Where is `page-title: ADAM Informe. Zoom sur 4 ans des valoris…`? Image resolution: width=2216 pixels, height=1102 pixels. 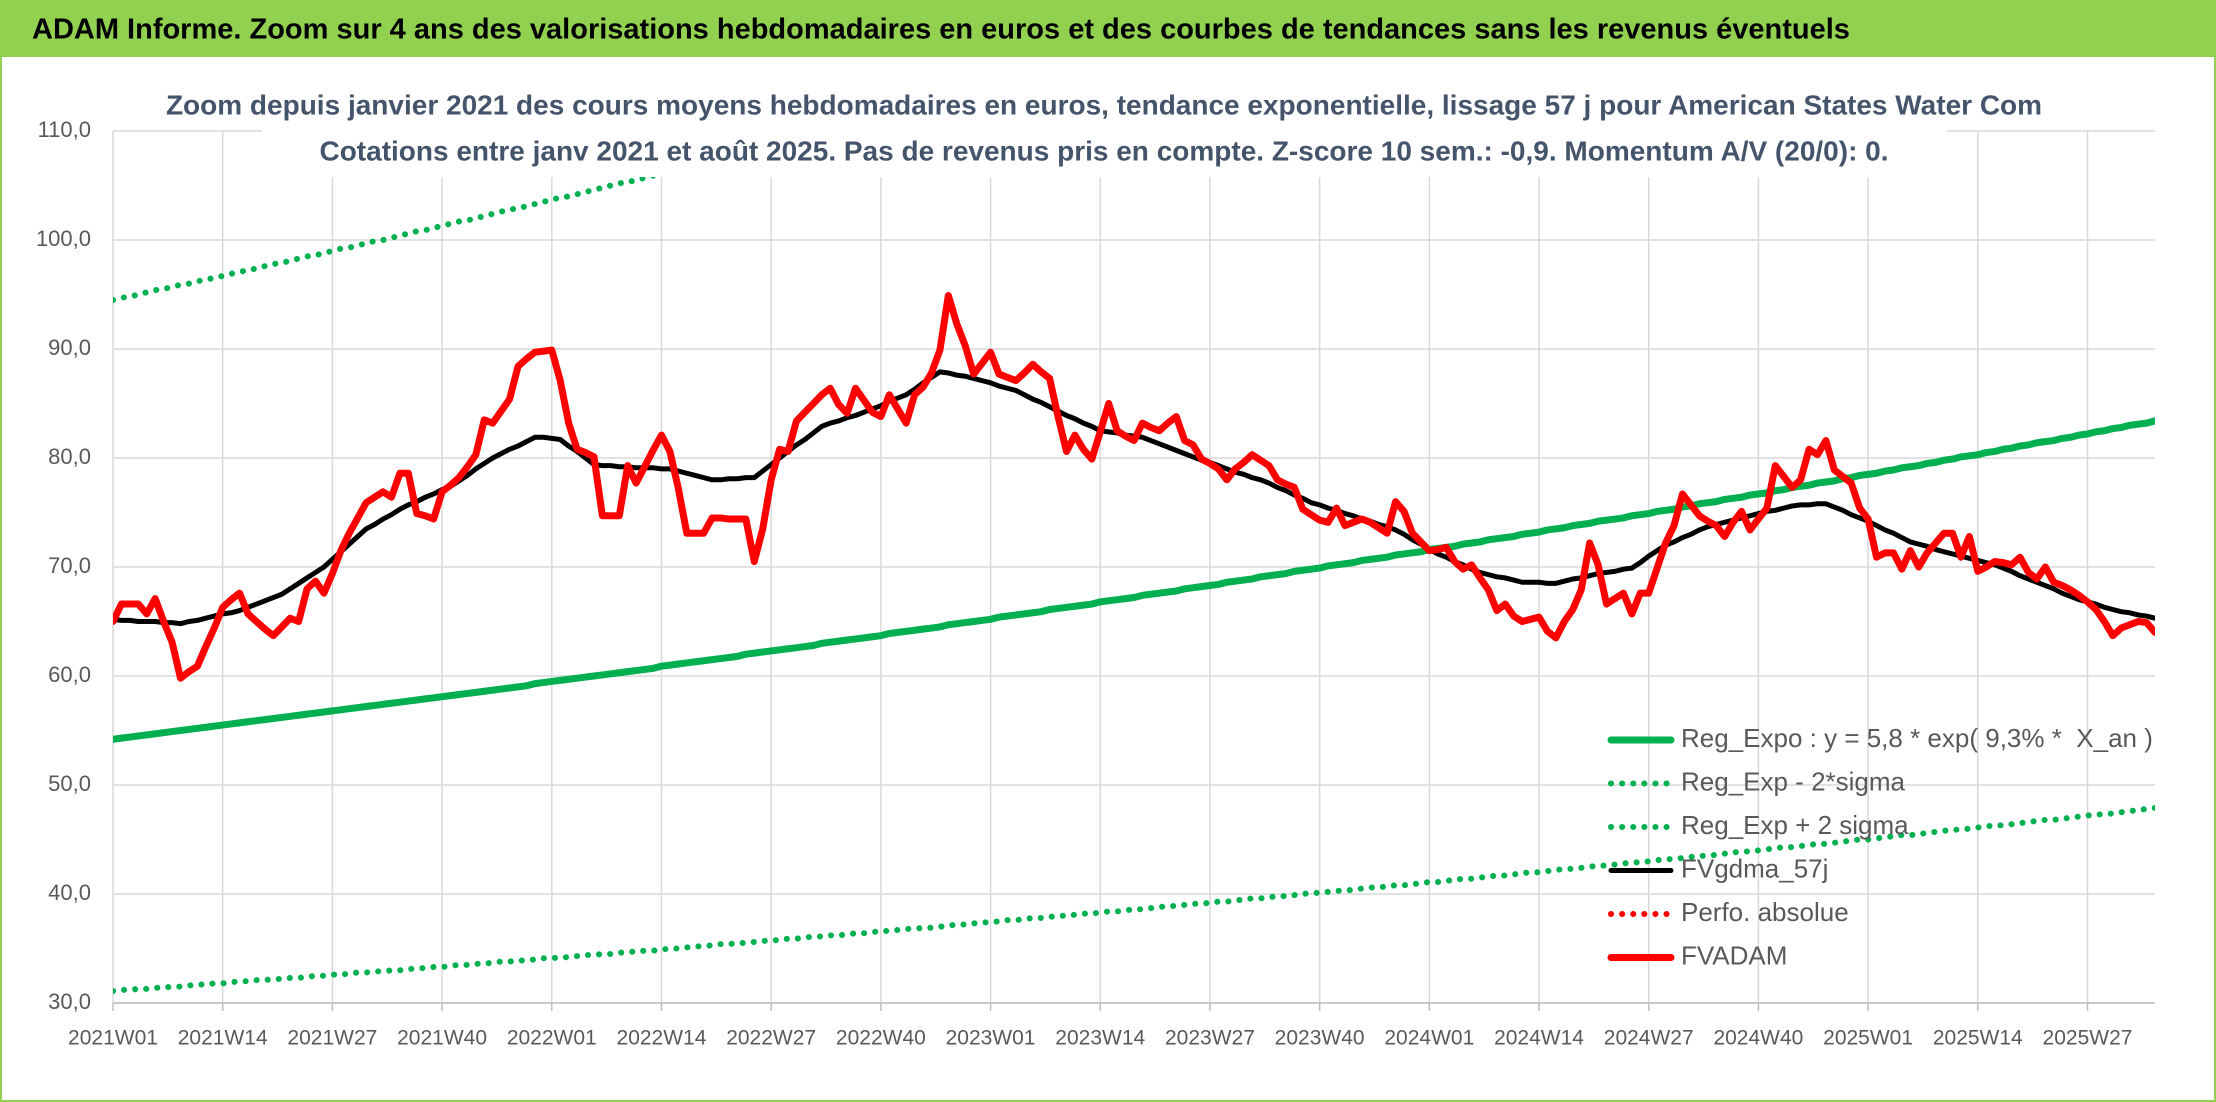 page-title: ADAM Informe. Zoom sur 4 ans des valoris… is located at coordinates (941, 30).